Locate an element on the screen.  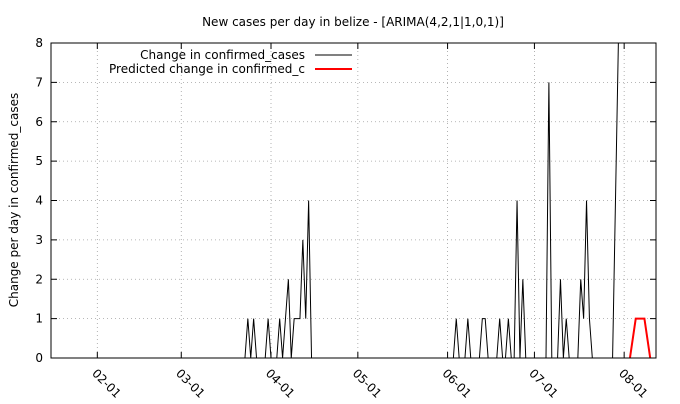
y-tick-label: 7 is located at coordinates (39, 82).